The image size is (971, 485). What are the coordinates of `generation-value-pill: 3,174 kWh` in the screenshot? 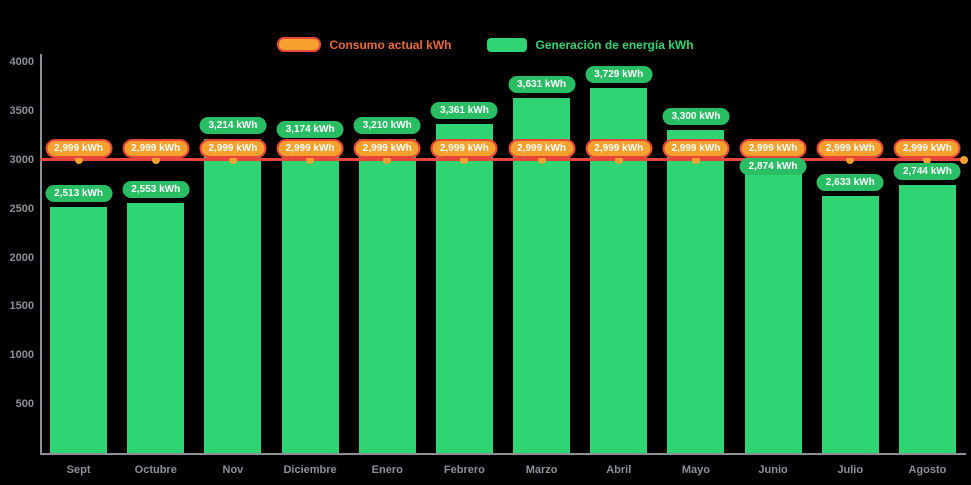 It's located at (310, 129).